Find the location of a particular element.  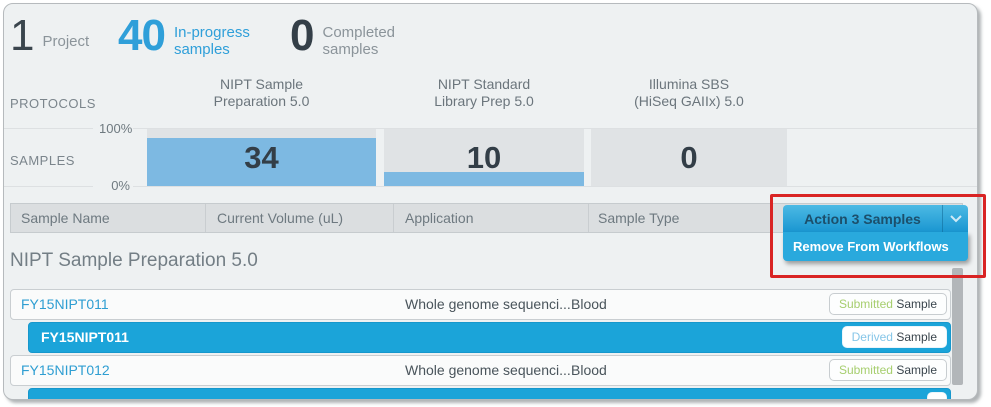

inprogress-count: 40 is located at coordinates (142, 35).